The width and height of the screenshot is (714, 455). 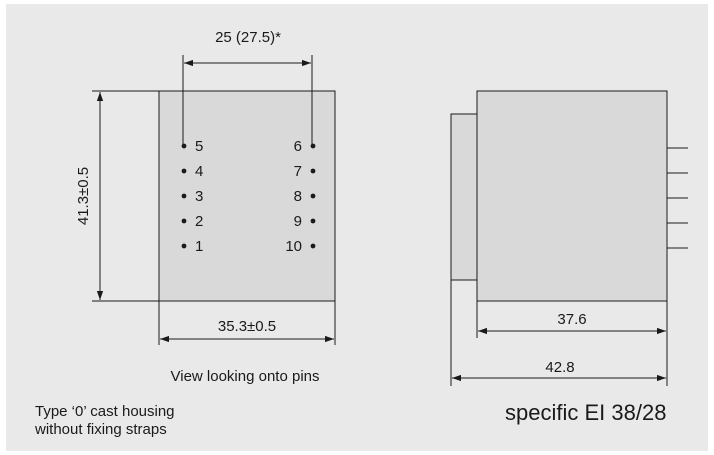 I want to click on model-label: specific EI 38/28, so click(x=586, y=412).